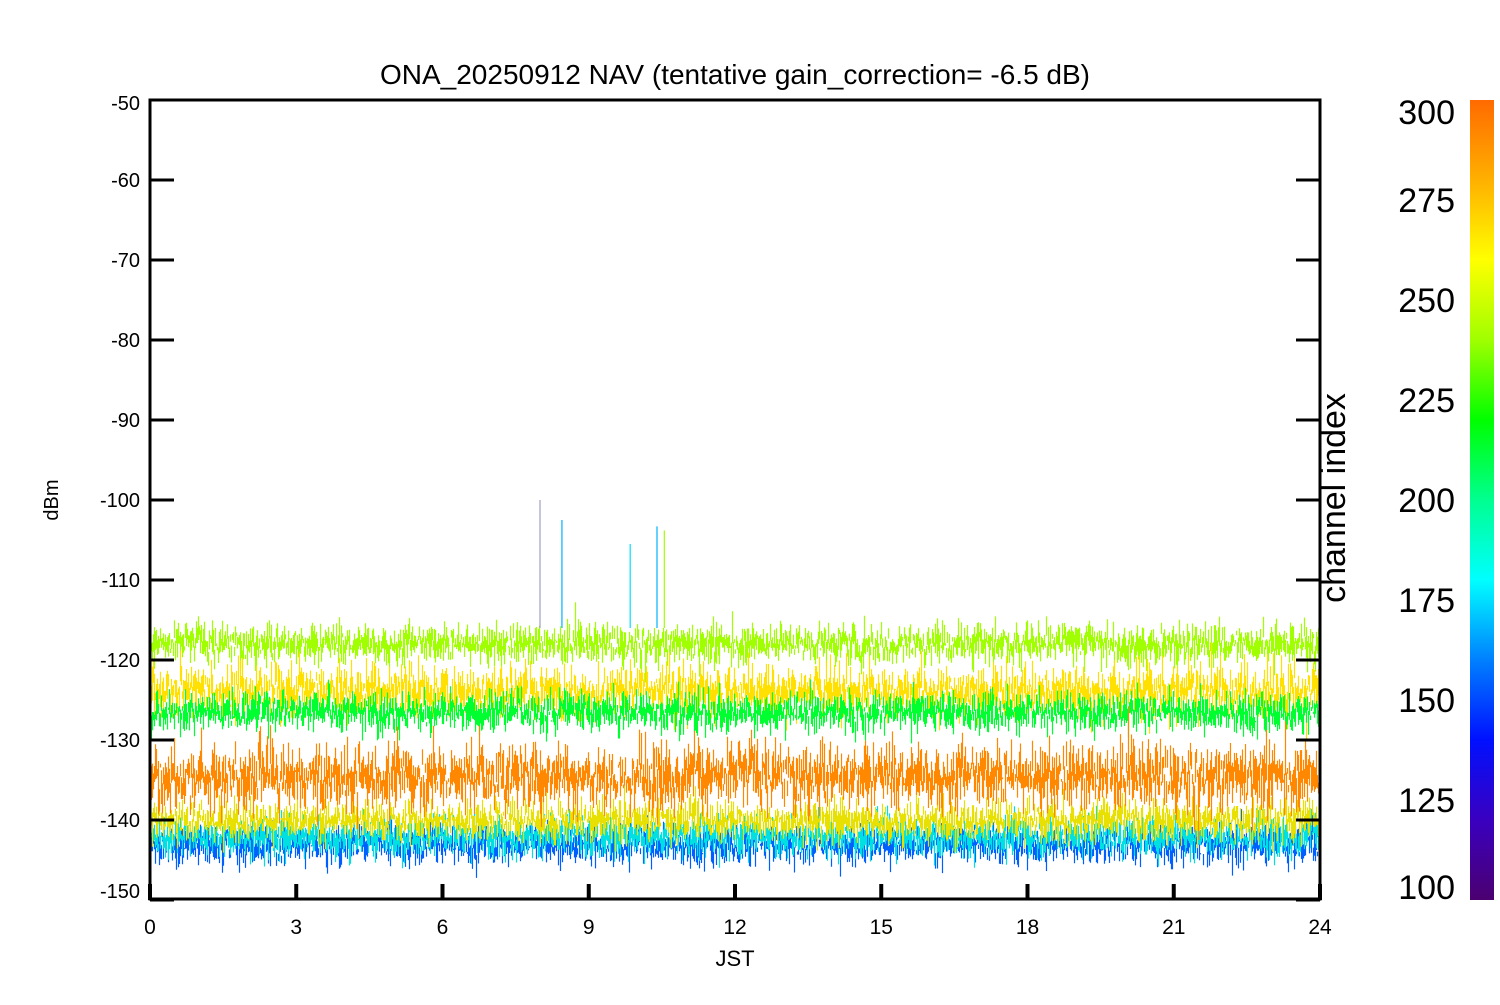  I want to click on series-4-line, so click(735, 711).